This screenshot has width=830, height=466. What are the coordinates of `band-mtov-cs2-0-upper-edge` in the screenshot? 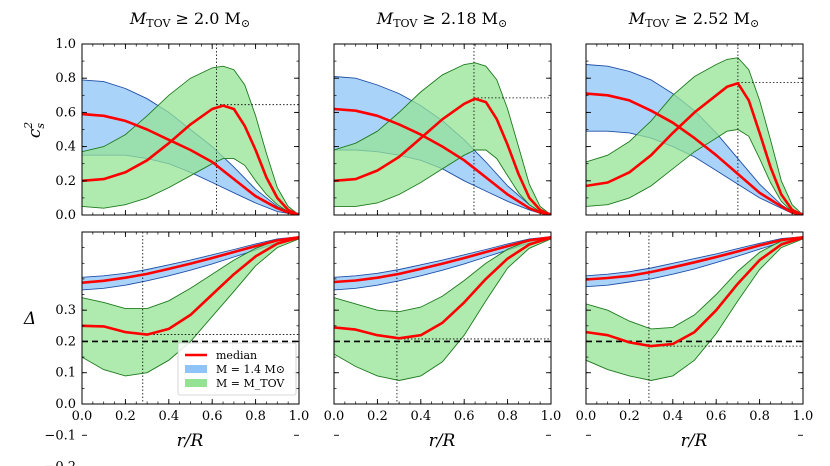 It's located at (190, 140).